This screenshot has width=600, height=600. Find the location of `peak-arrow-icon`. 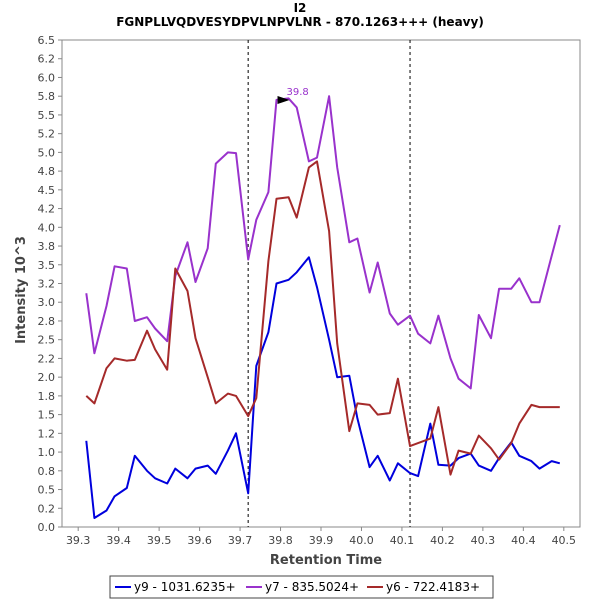

peak-arrow-icon is located at coordinates (283, 99).